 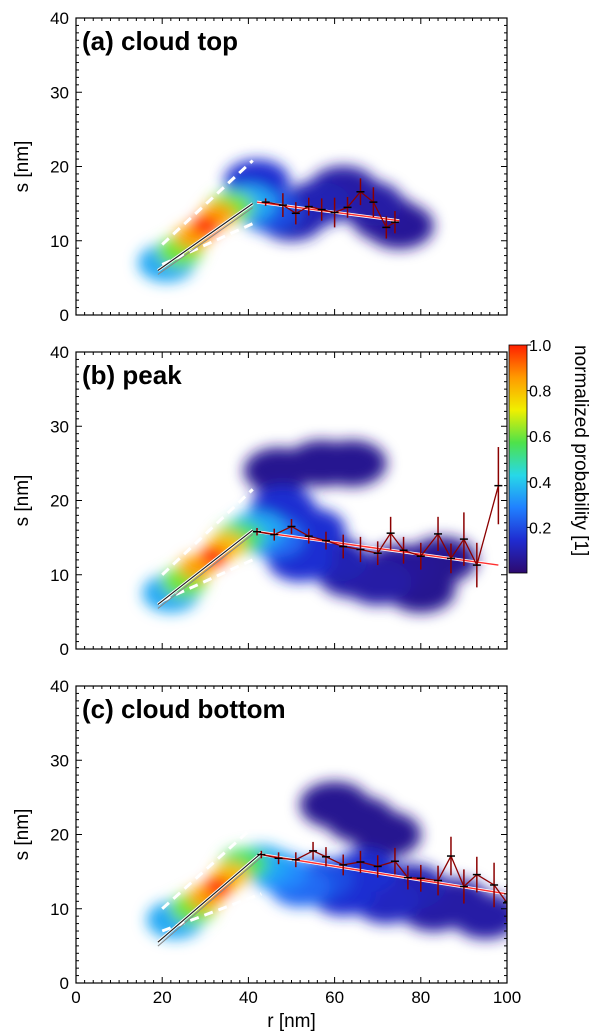 What do you see at coordinates (507, 997) in the screenshot?
I see `x-tick-label: 100` at bounding box center [507, 997].